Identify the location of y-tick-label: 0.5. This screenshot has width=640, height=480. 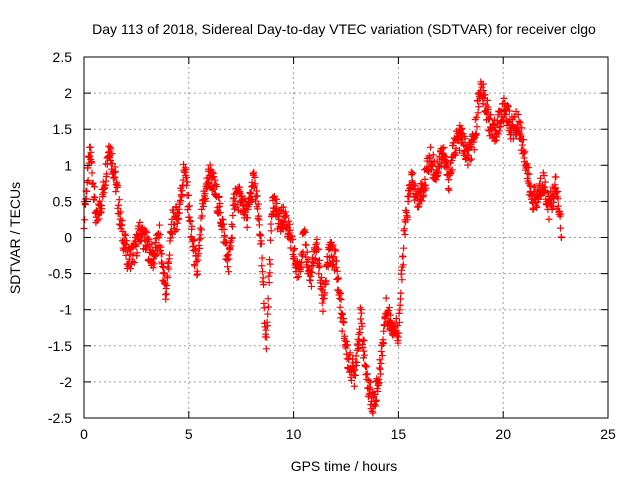
(63, 201).